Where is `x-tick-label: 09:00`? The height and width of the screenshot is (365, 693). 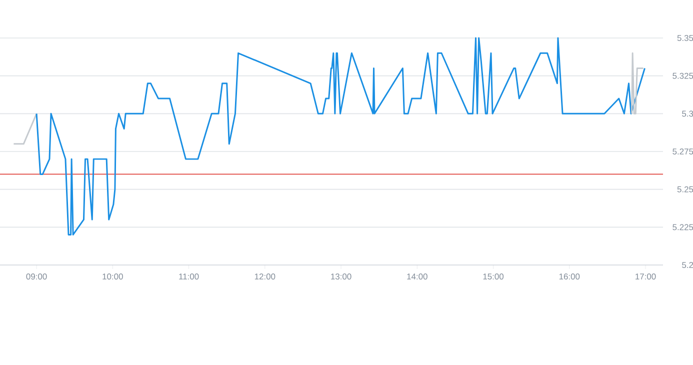 x-tick-label: 09:00 is located at coordinates (36, 277).